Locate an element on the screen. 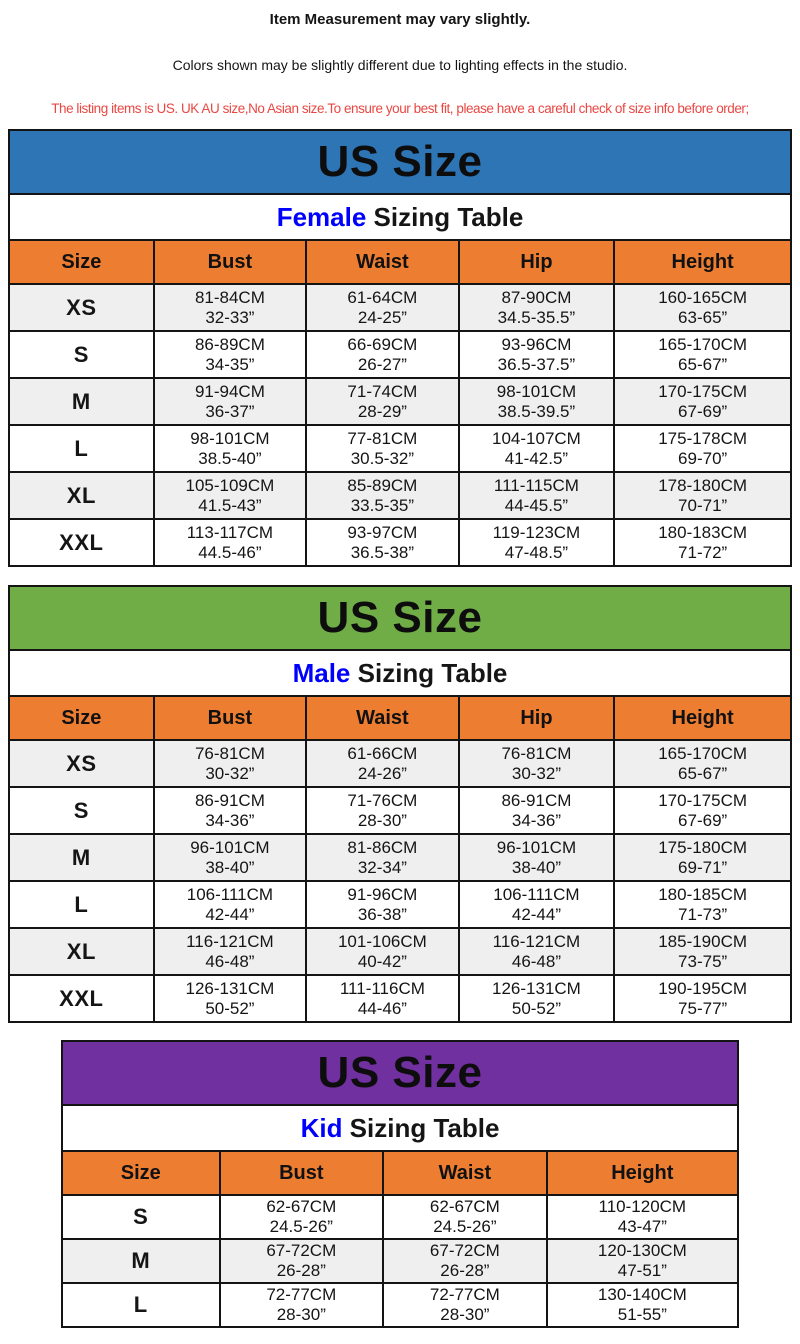 The height and width of the screenshot is (1344, 800). subtitle-row: Male Sizing Table is located at coordinates (400, 673).